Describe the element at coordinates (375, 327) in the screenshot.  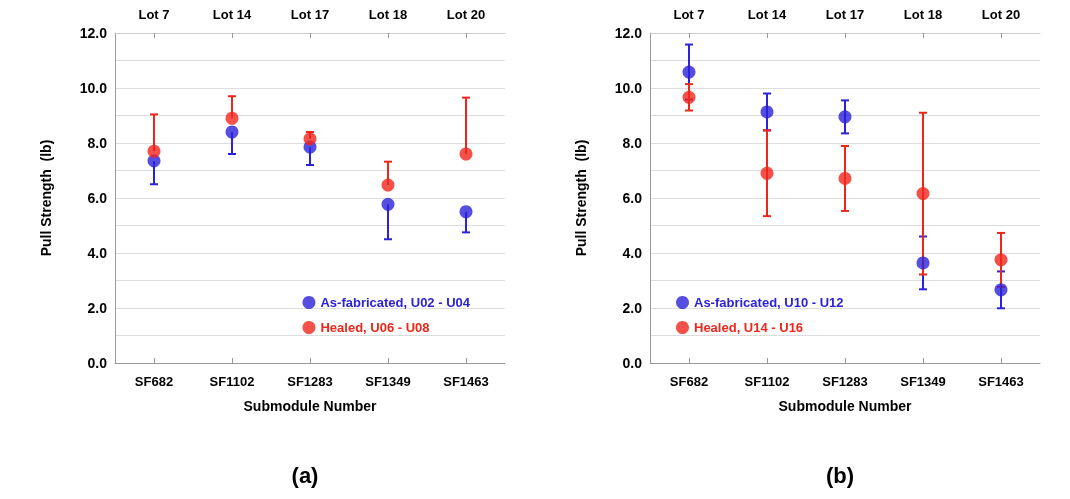
I see `legend-label: Healed, U06 - U08` at that location.